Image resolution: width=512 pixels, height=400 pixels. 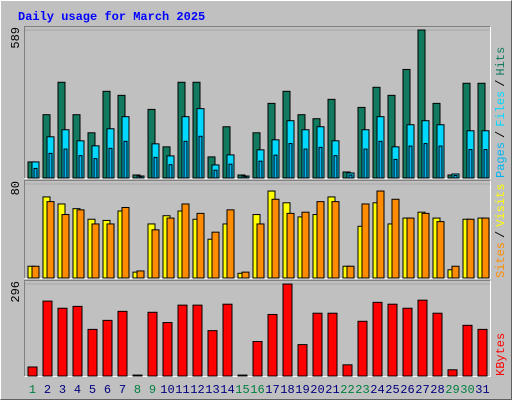 What do you see at coordinates (392, 390) in the screenshot?
I see `x-tick-label: 25` at bounding box center [392, 390].